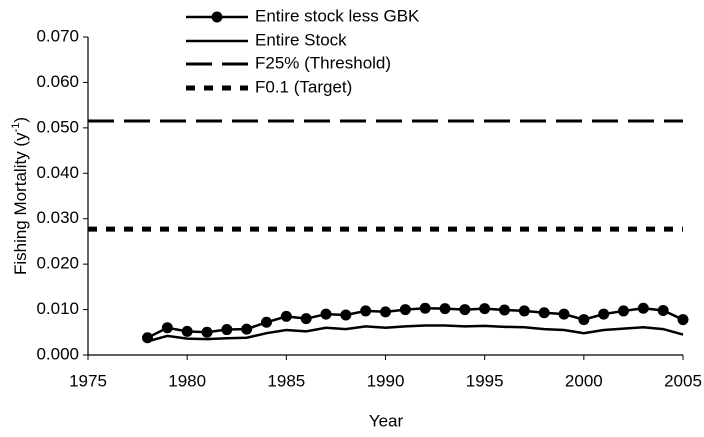 Image resolution: width=704 pixels, height=437 pixels. What do you see at coordinates (323, 62) in the screenshot?
I see `legend-label: F25% (Threshold)` at bounding box center [323, 62].